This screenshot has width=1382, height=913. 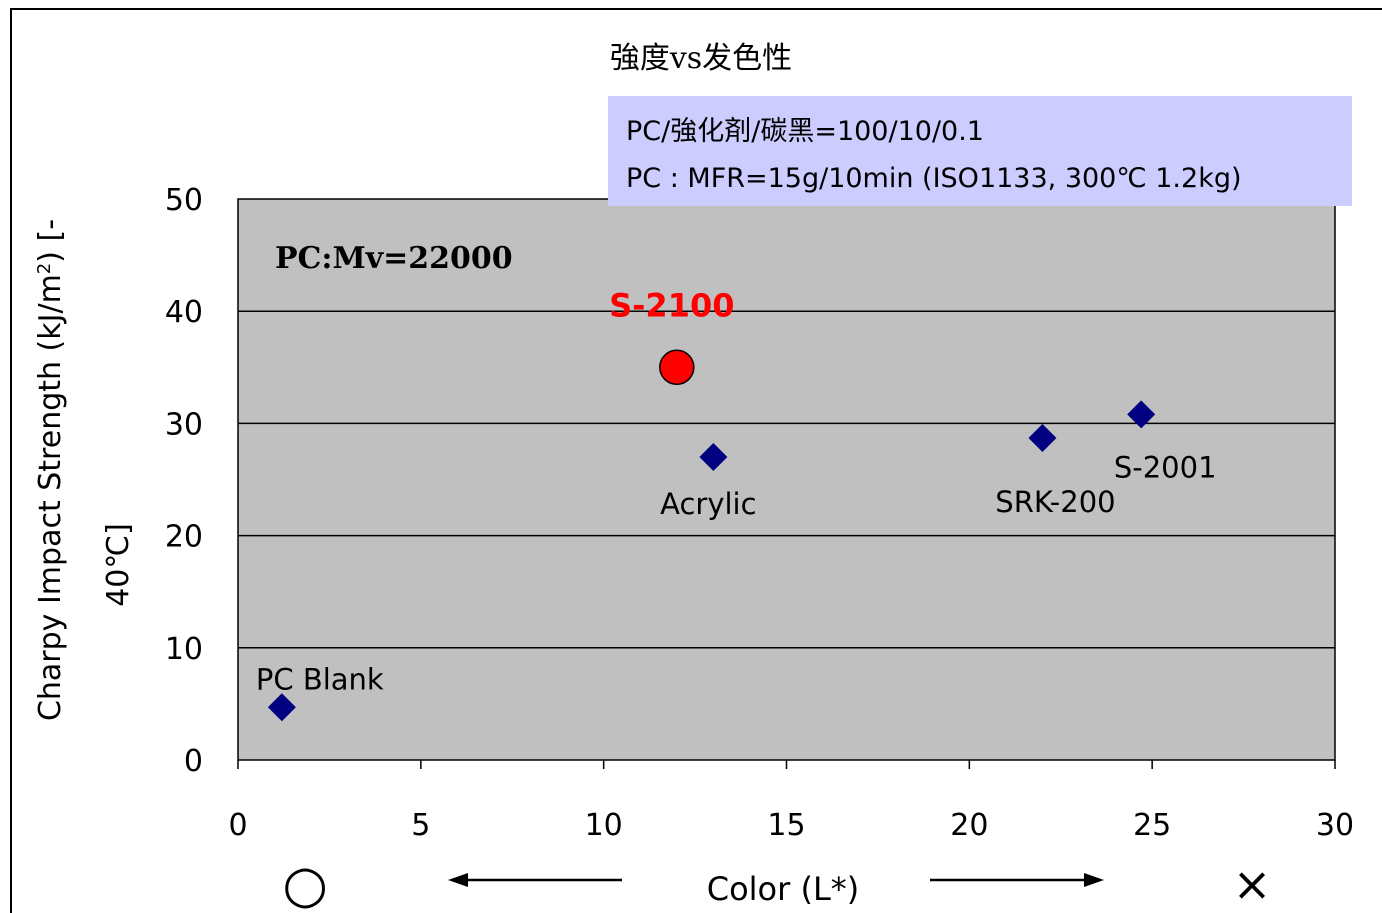 What do you see at coordinates (237, 825) in the screenshot?
I see `x-tick-label: 0` at bounding box center [237, 825].